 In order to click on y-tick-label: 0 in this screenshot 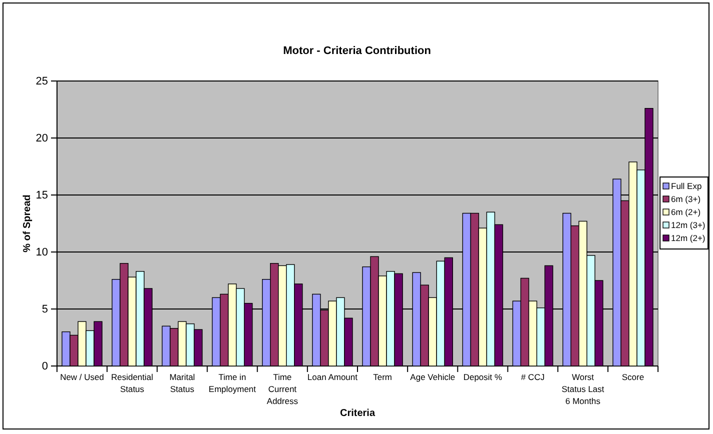, I will do `click(45, 366)`.